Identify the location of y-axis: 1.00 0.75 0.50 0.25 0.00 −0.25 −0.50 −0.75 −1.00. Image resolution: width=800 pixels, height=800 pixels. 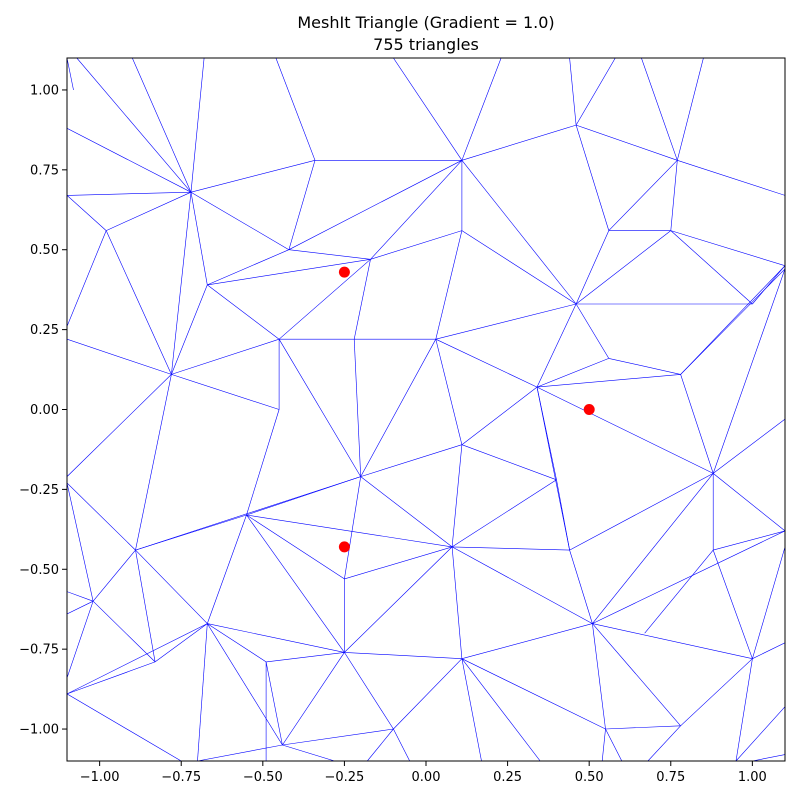
(43, 410).